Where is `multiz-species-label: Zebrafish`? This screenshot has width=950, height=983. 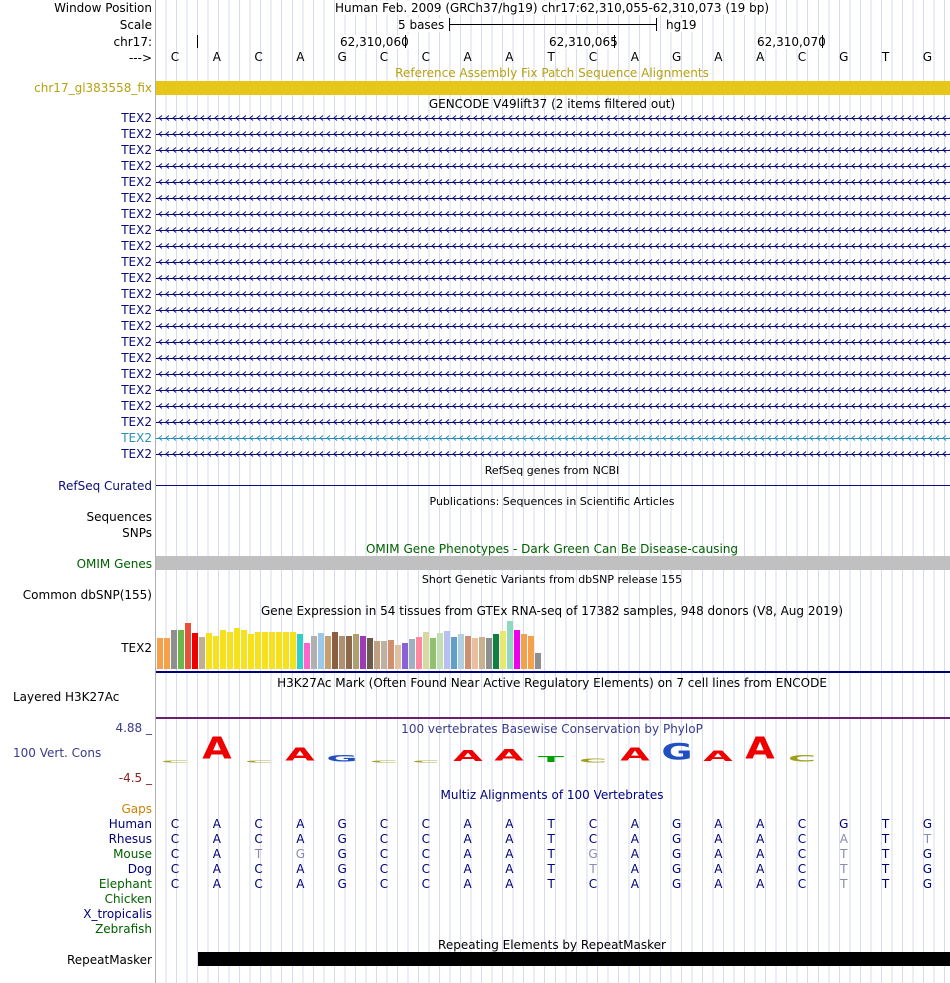 multiz-species-label: Zebrafish is located at coordinates (123, 929).